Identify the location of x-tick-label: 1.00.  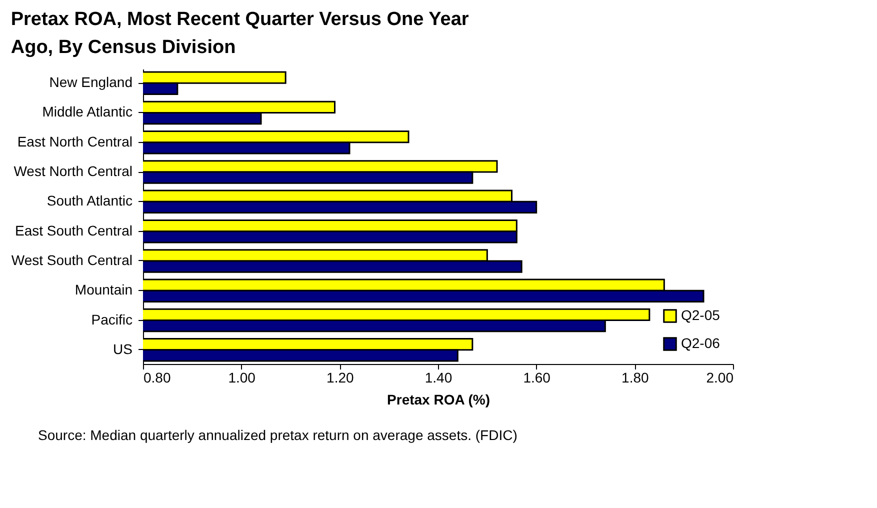
(242, 378).